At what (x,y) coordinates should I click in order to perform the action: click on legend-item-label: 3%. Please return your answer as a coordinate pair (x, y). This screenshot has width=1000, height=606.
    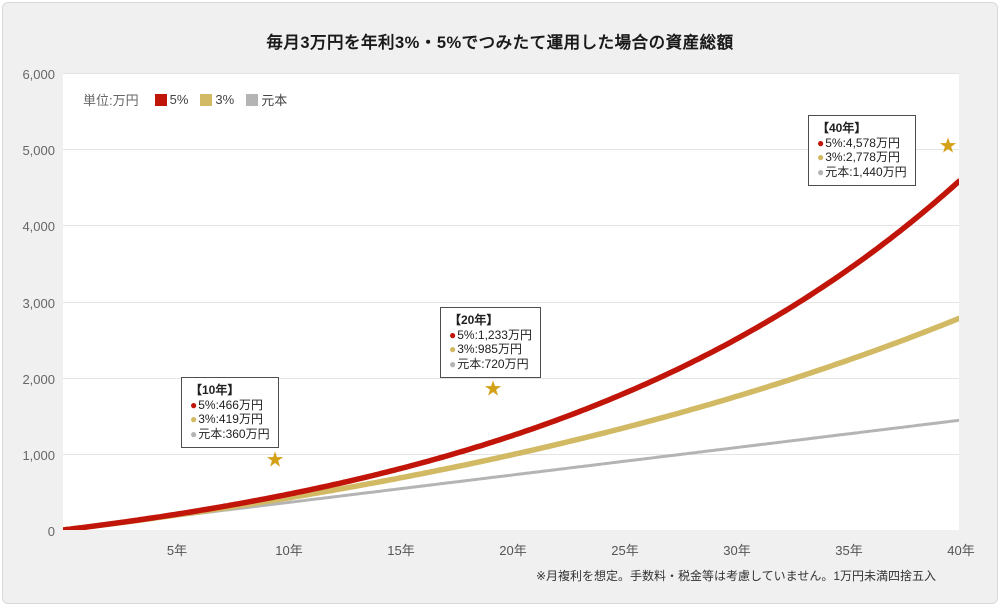
    Looking at the image, I should click on (225, 99).